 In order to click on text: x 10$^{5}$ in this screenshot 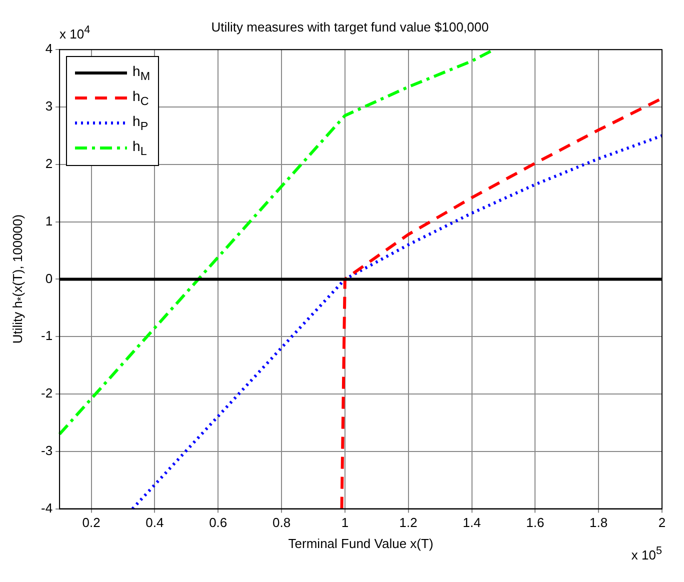, I will do `click(646, 553)`.